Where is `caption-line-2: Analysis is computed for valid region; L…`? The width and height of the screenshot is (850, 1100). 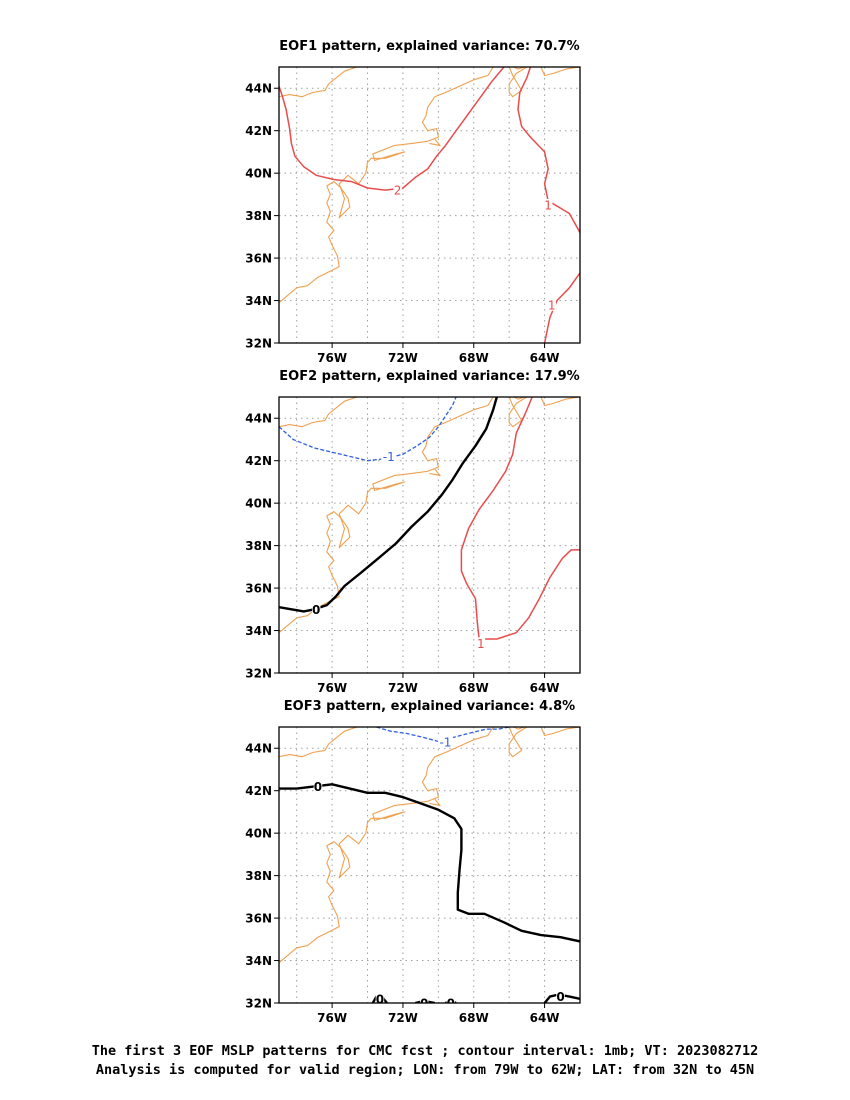 caption-line-2: Analysis is computed for valid region; L… is located at coordinates (425, 1070).